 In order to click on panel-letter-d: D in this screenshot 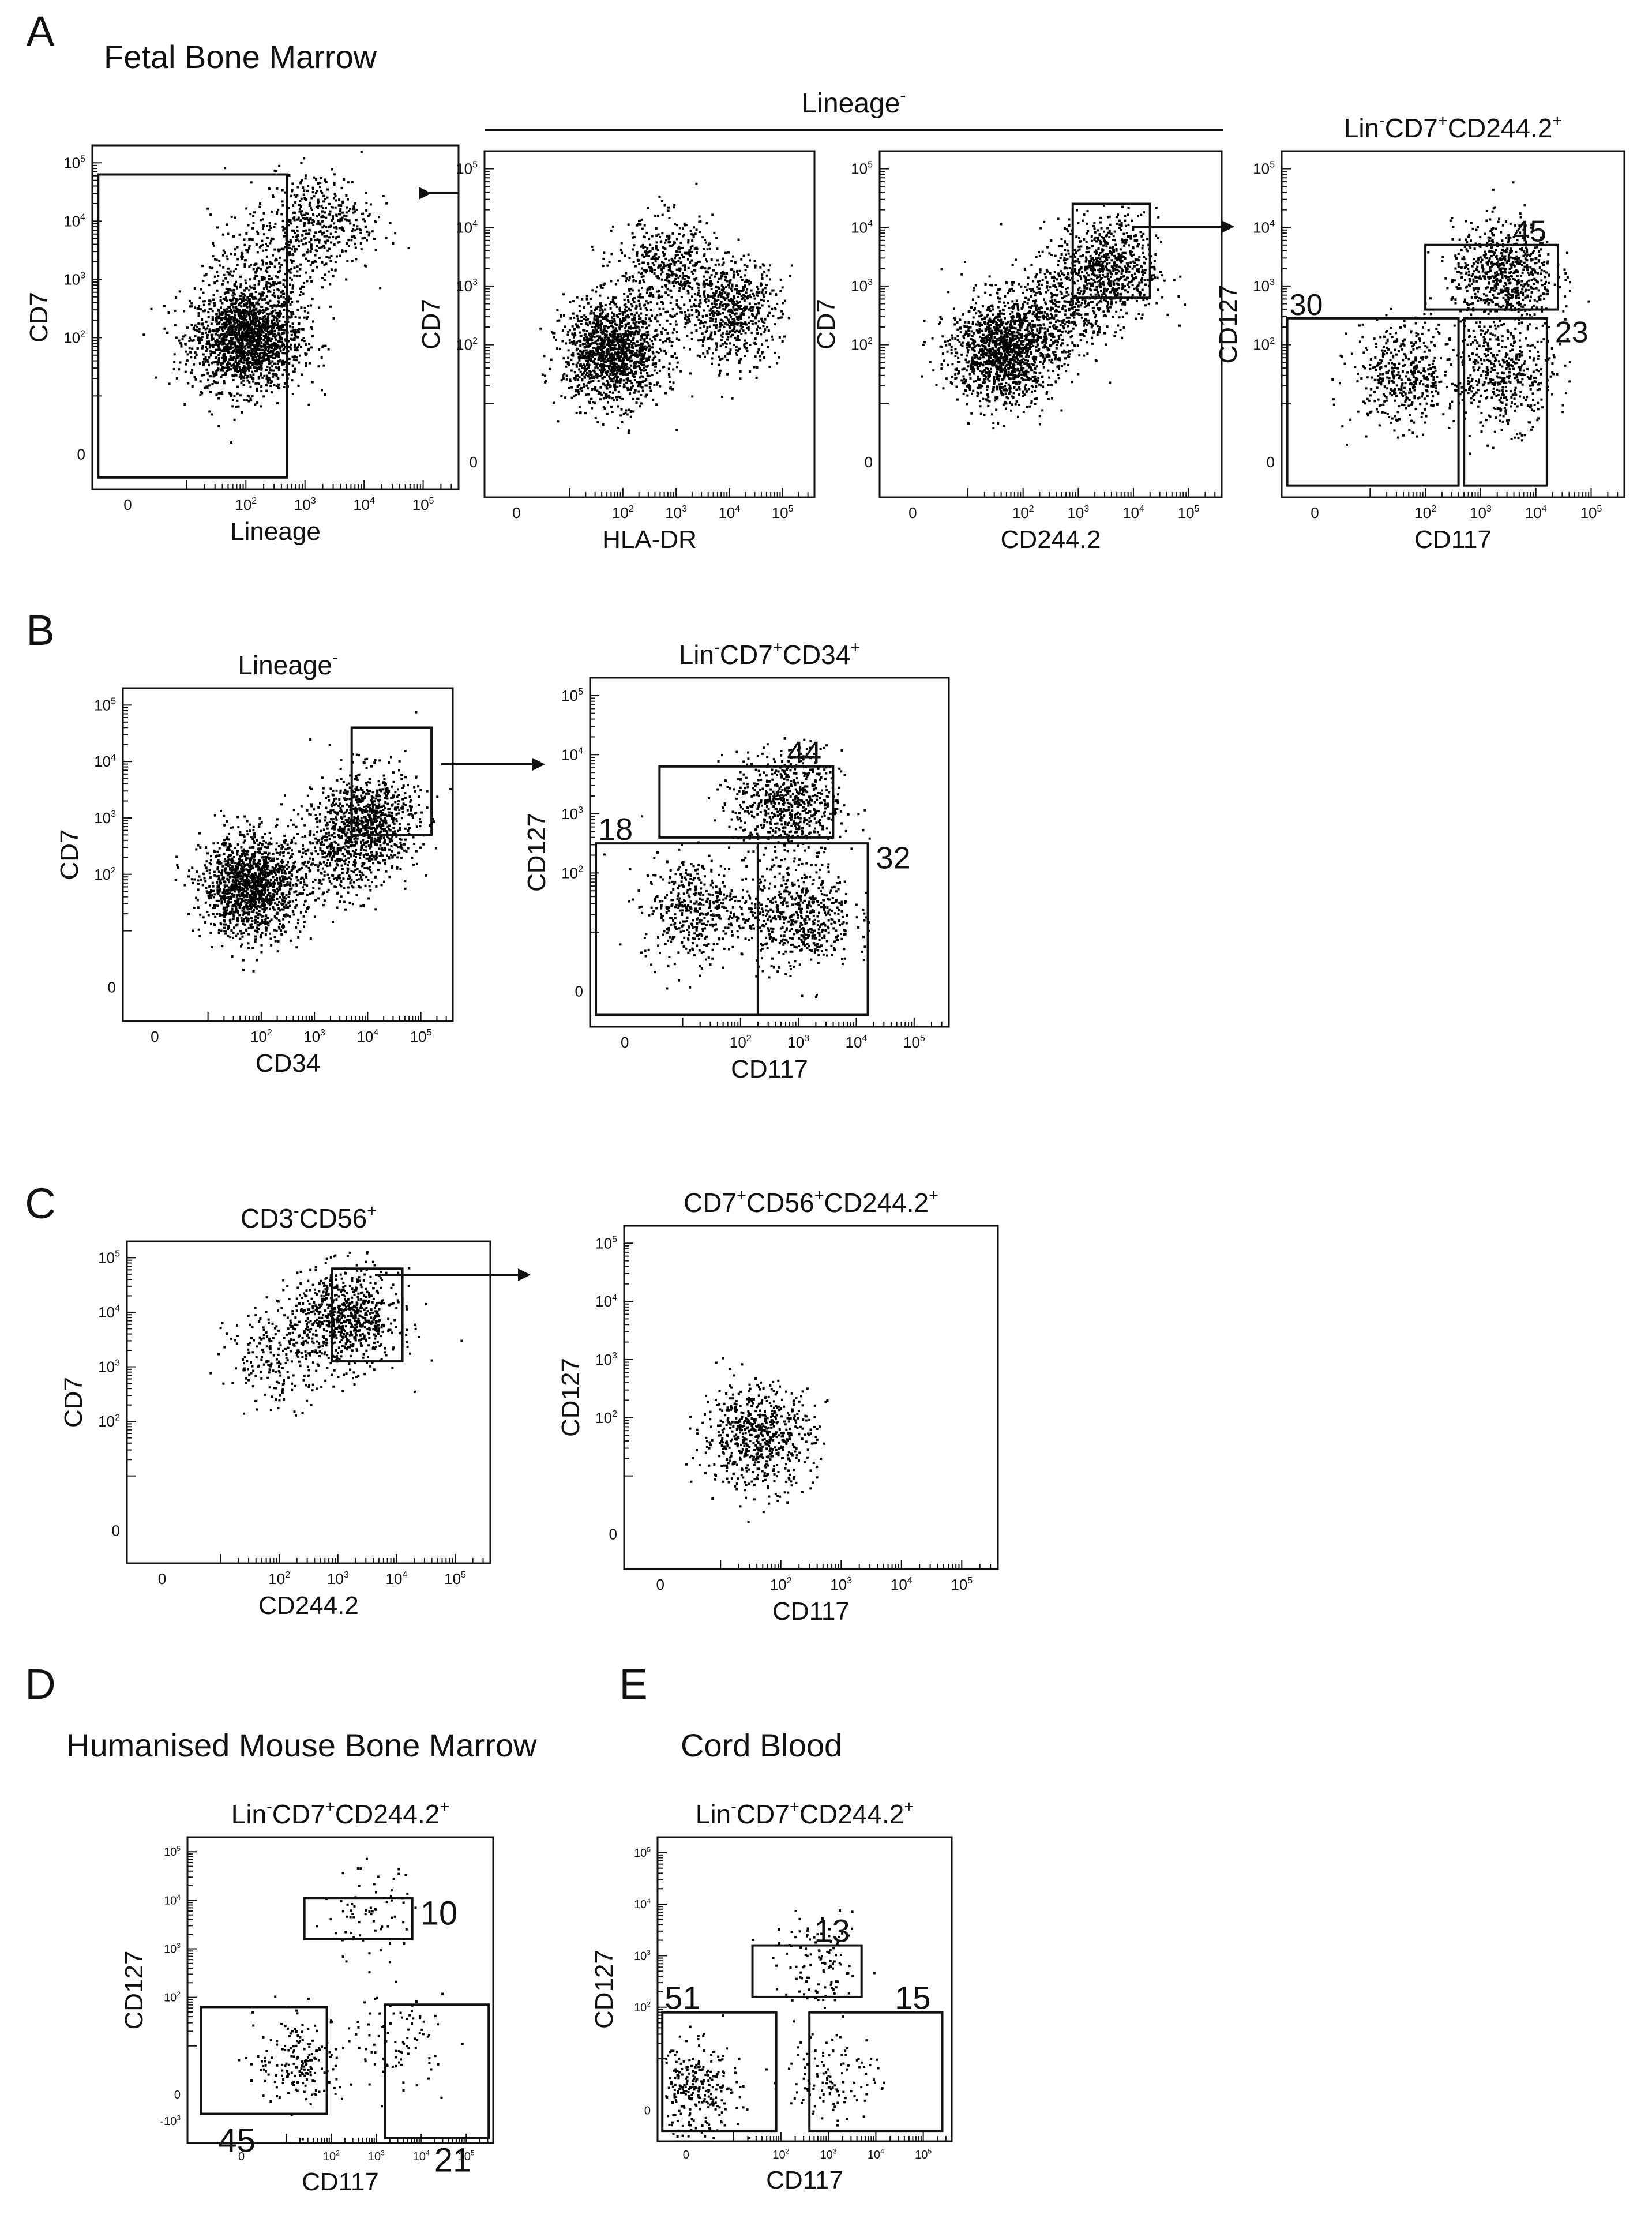, I will do `click(40, 1684)`.